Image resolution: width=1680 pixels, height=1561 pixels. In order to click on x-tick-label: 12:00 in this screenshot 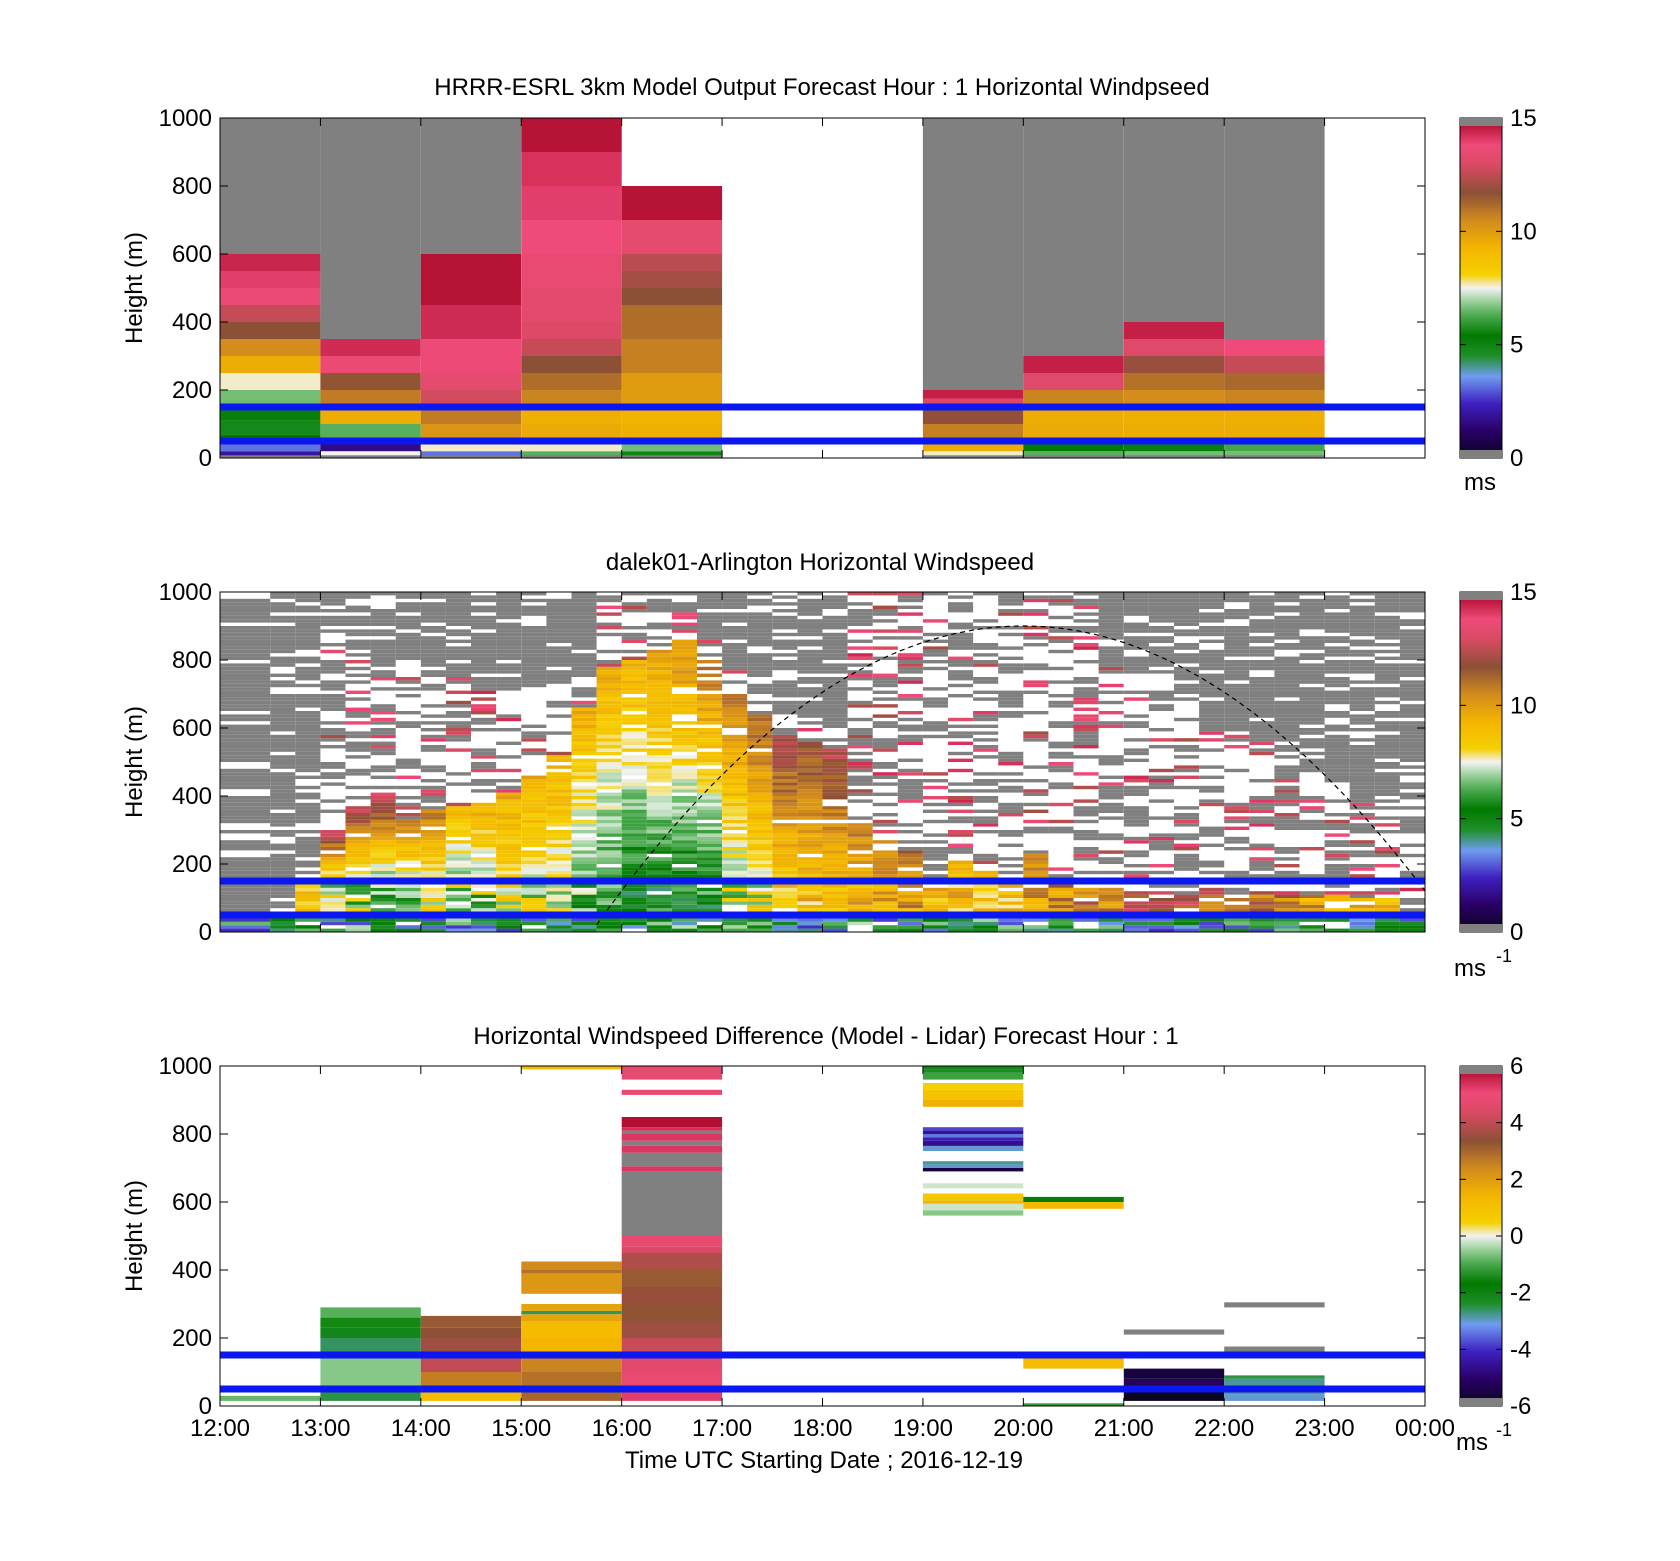, I will do `click(220, 1428)`.